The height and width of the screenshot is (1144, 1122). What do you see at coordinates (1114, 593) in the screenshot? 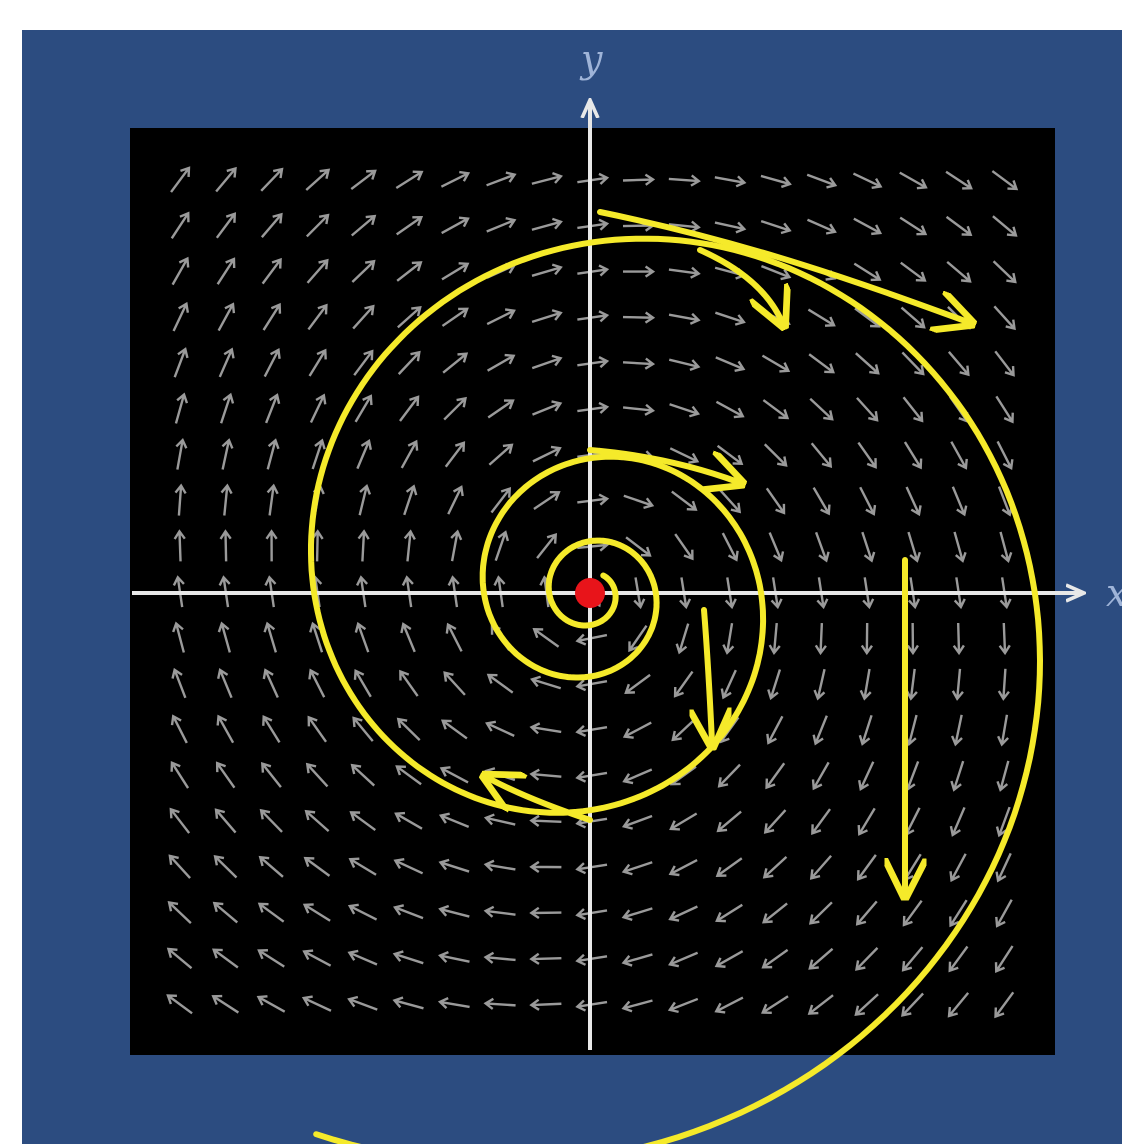
I see `x-axis-label: x` at bounding box center [1114, 593].